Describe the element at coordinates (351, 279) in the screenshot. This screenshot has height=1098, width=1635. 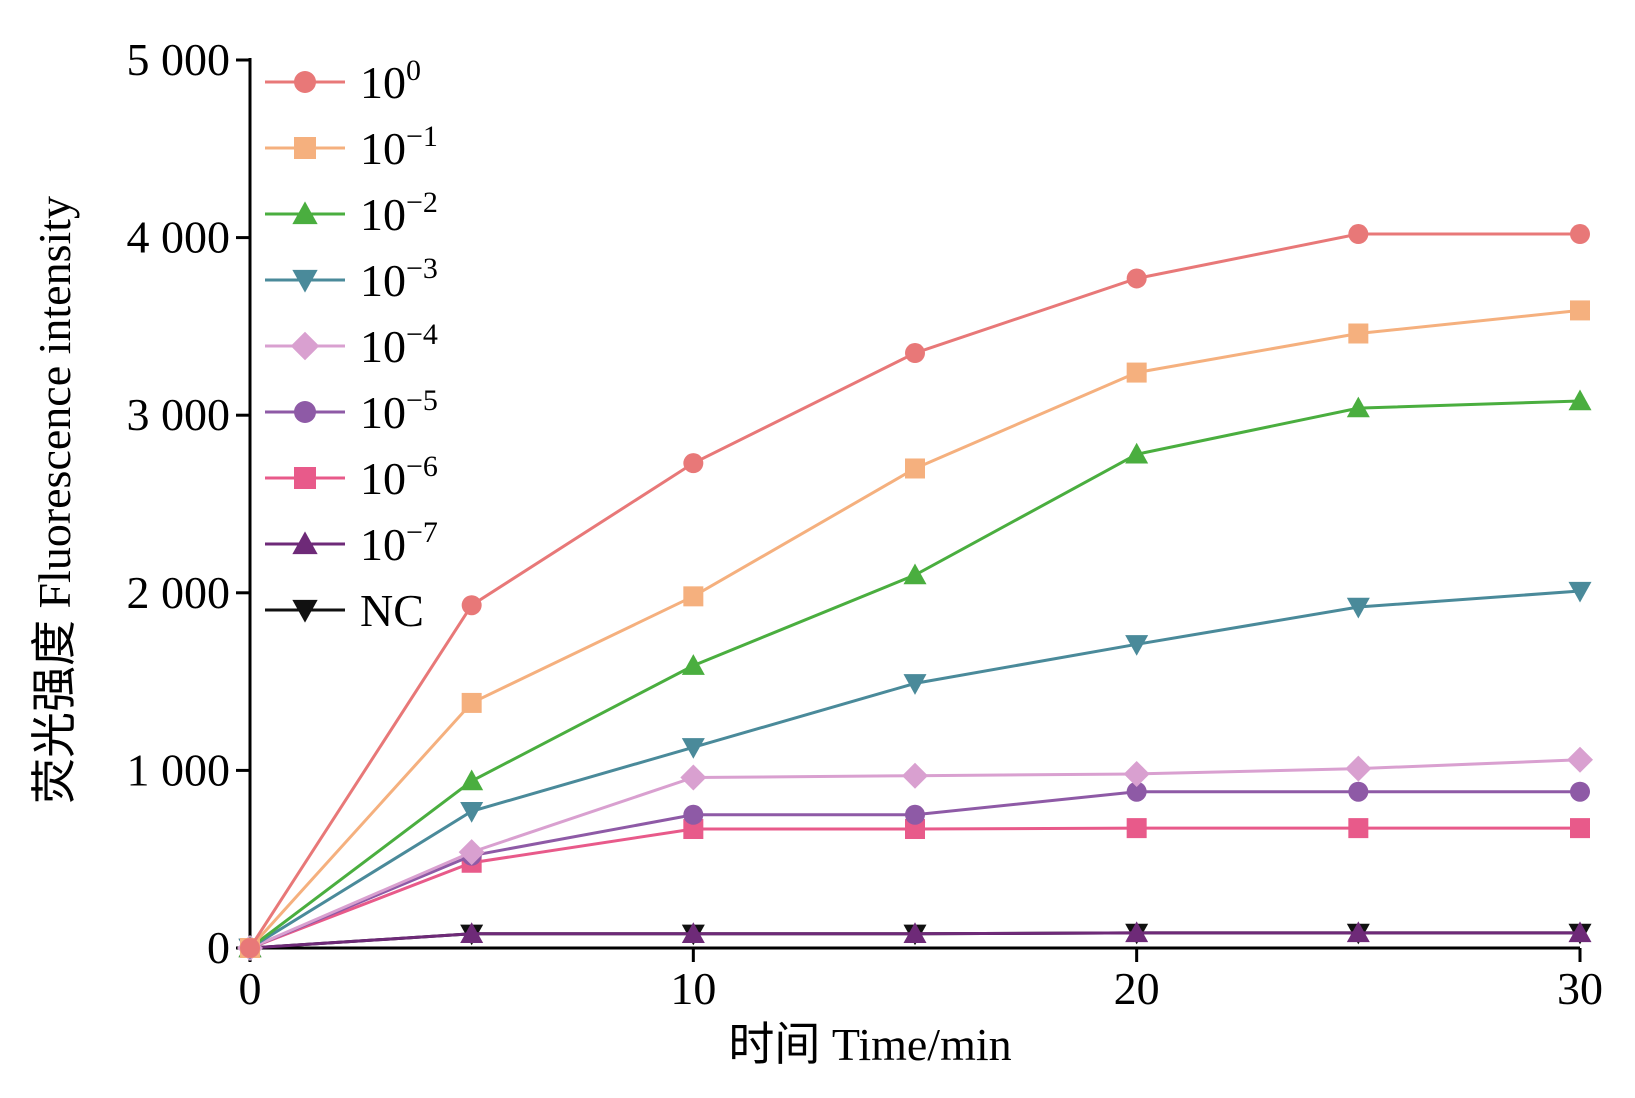
I see `legend-item: 10−3` at that location.